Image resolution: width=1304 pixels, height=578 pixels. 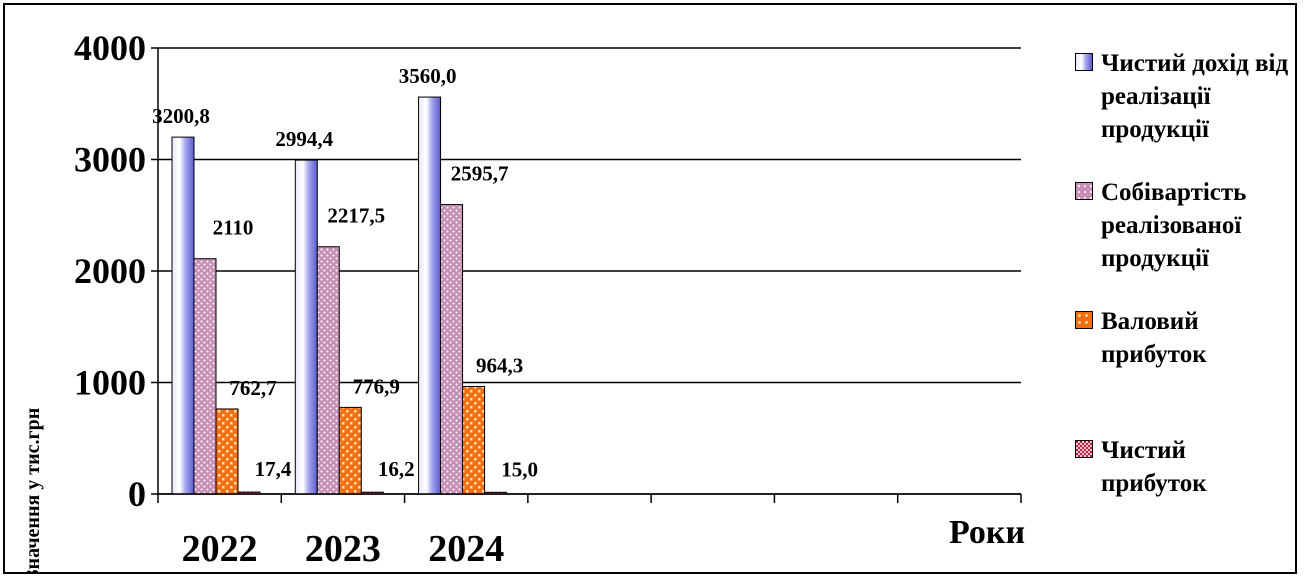 What do you see at coordinates (987, 532) in the screenshot?
I see `x-axis-title: Роки` at bounding box center [987, 532].